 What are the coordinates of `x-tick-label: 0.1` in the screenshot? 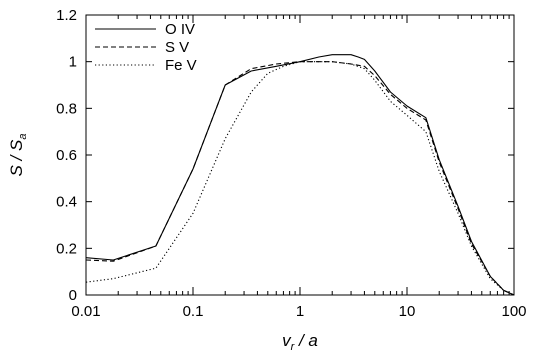 It's located at (193, 311).